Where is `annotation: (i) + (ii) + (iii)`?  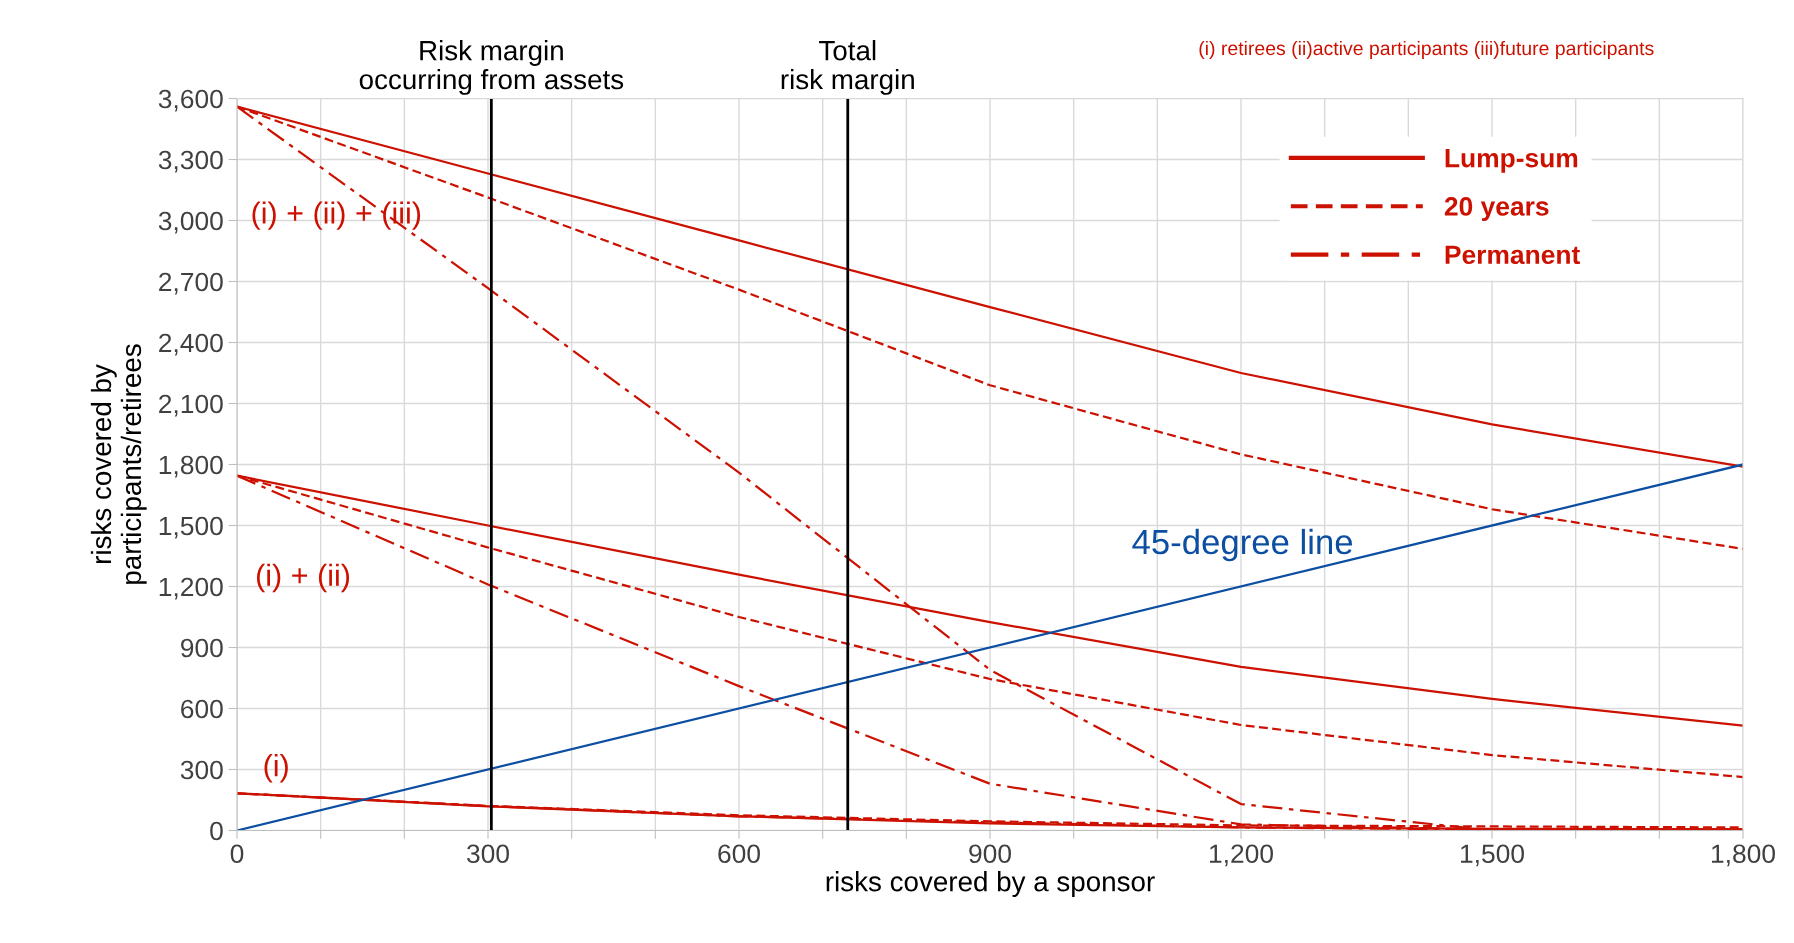
annotation: (i) + (ii) + (iii) is located at coordinates (336, 215).